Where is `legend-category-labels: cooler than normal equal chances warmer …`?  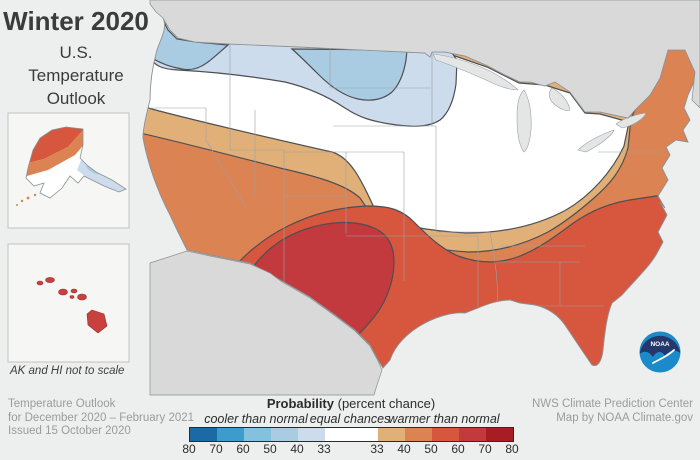
legend-category-labels: cooler than normal equal chances warmer … is located at coordinates (351, 419).